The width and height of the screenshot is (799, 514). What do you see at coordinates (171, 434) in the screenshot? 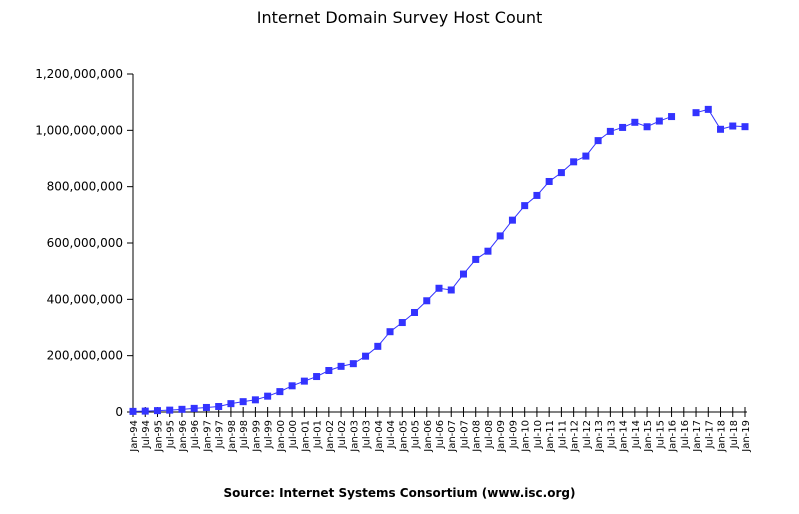
I see `x-tick-label: Jul-95` at bounding box center [171, 434].